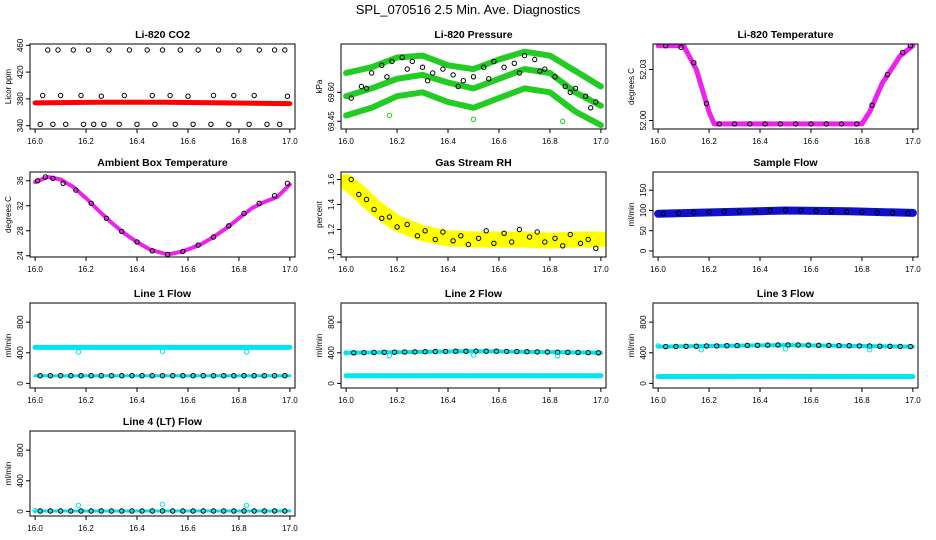 Image resolution: width=936 pixels, height=540 pixels. I want to click on y-tick-label: 52.03, so click(643, 69).